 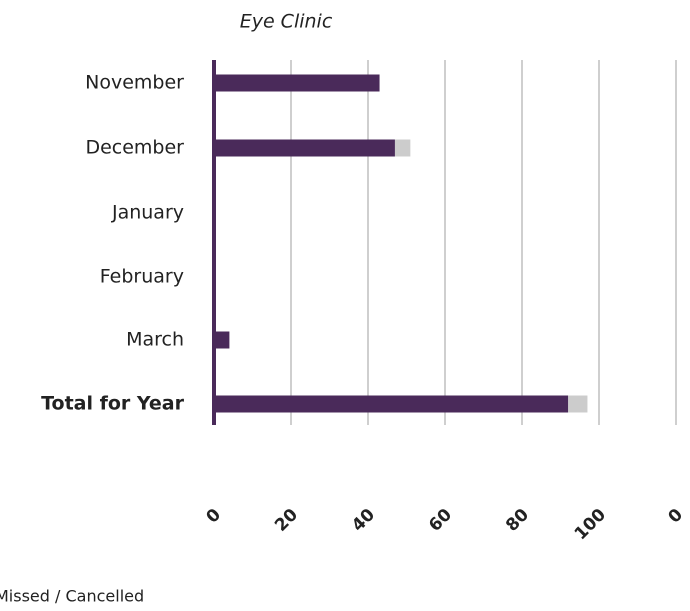 I want to click on y-tick-label: November, so click(x=134, y=83).